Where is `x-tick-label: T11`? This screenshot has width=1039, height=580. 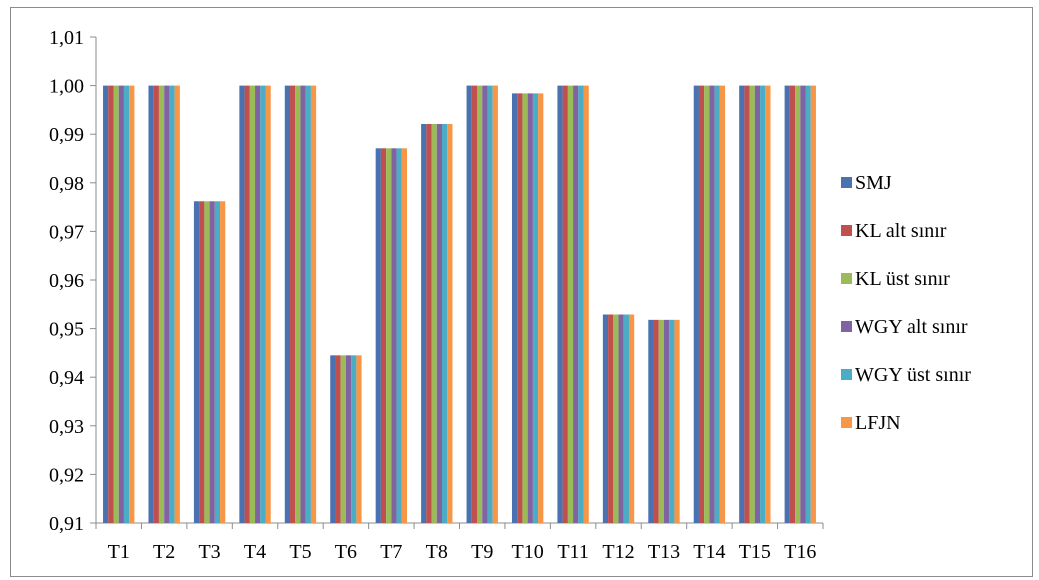 x-tick-label: T11 is located at coordinates (572, 552).